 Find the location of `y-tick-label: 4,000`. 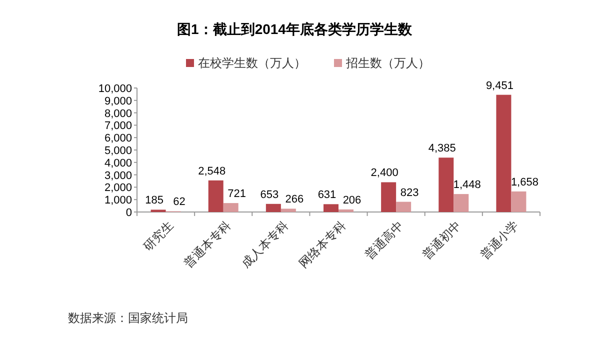

y-tick-label: 4,000 is located at coordinates (118, 163).